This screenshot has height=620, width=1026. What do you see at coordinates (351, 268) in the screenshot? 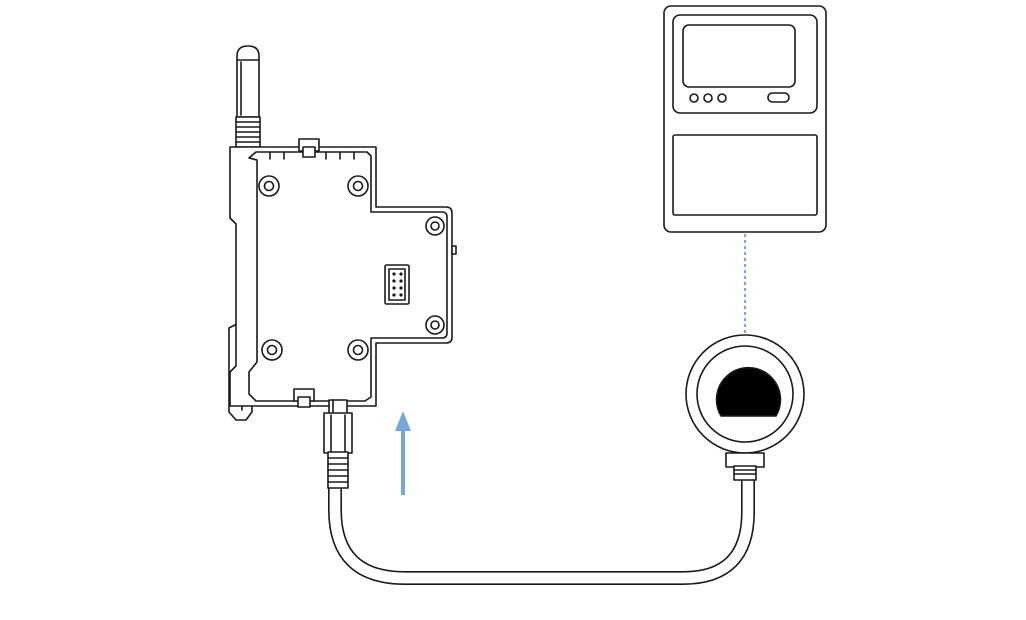
I see `mounting-screws` at bounding box center [351, 268].